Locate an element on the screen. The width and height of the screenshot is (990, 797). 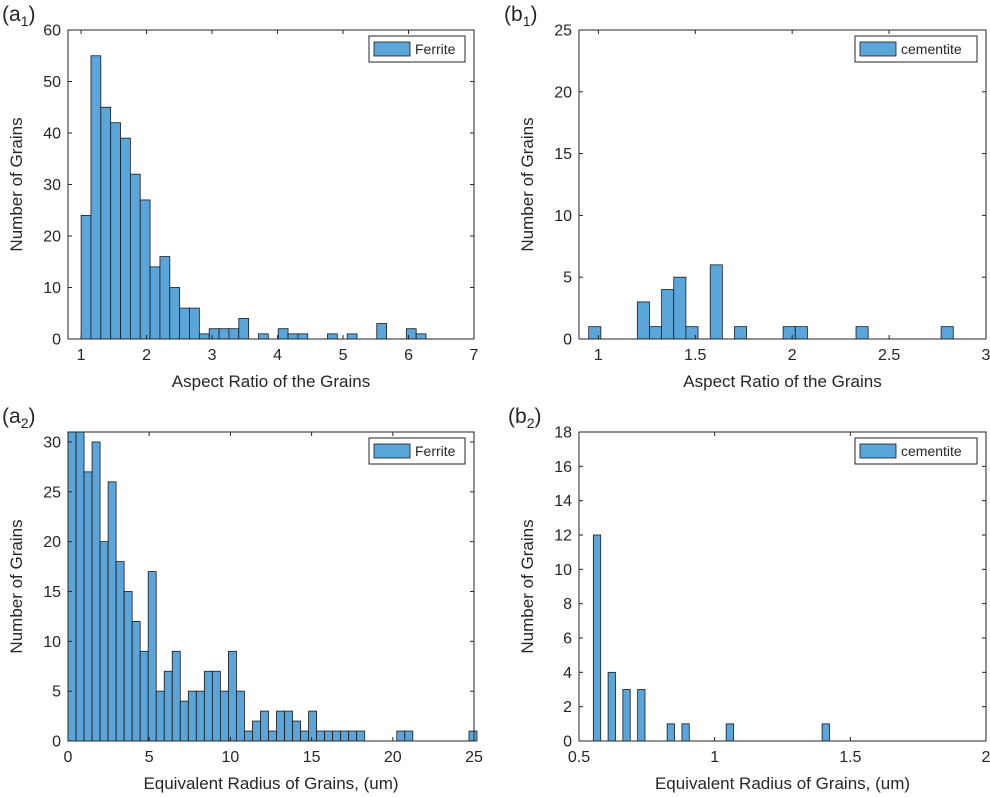
y-tick-label: 16 is located at coordinates (563, 467).